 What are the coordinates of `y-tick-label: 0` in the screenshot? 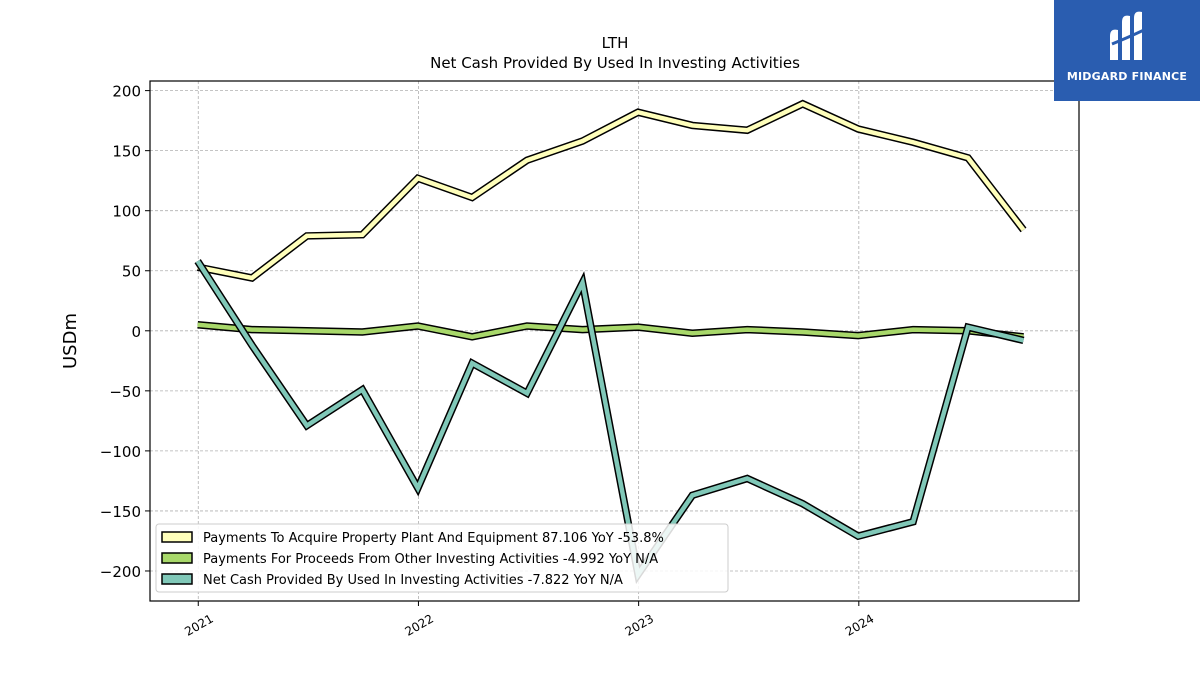 It's located at (136, 332).